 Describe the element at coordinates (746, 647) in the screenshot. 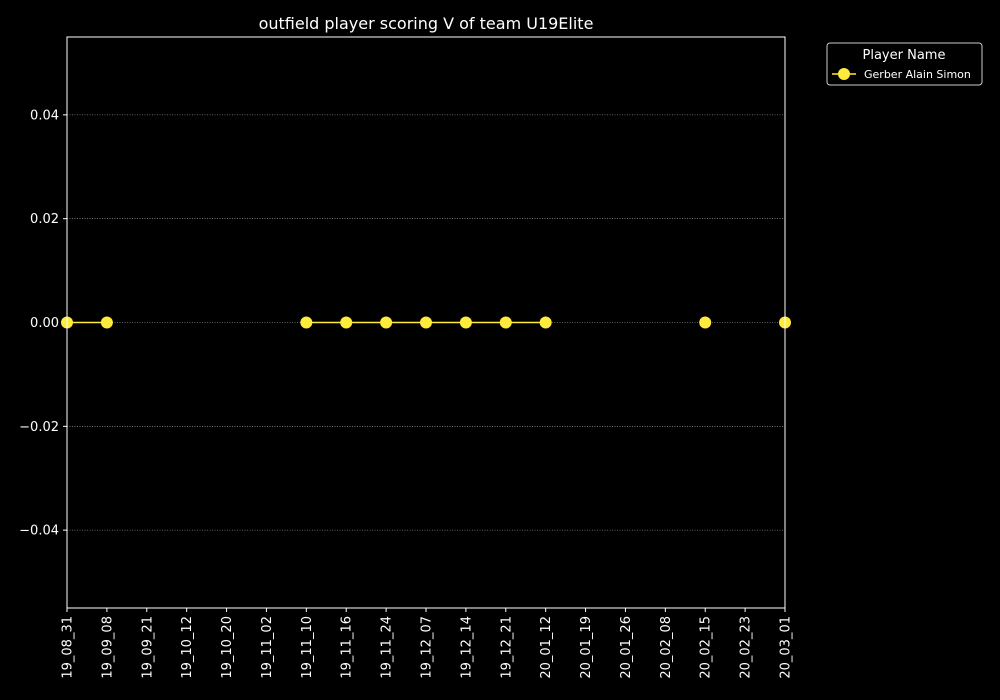

I see `x-tick-label: 20_02_23` at that location.